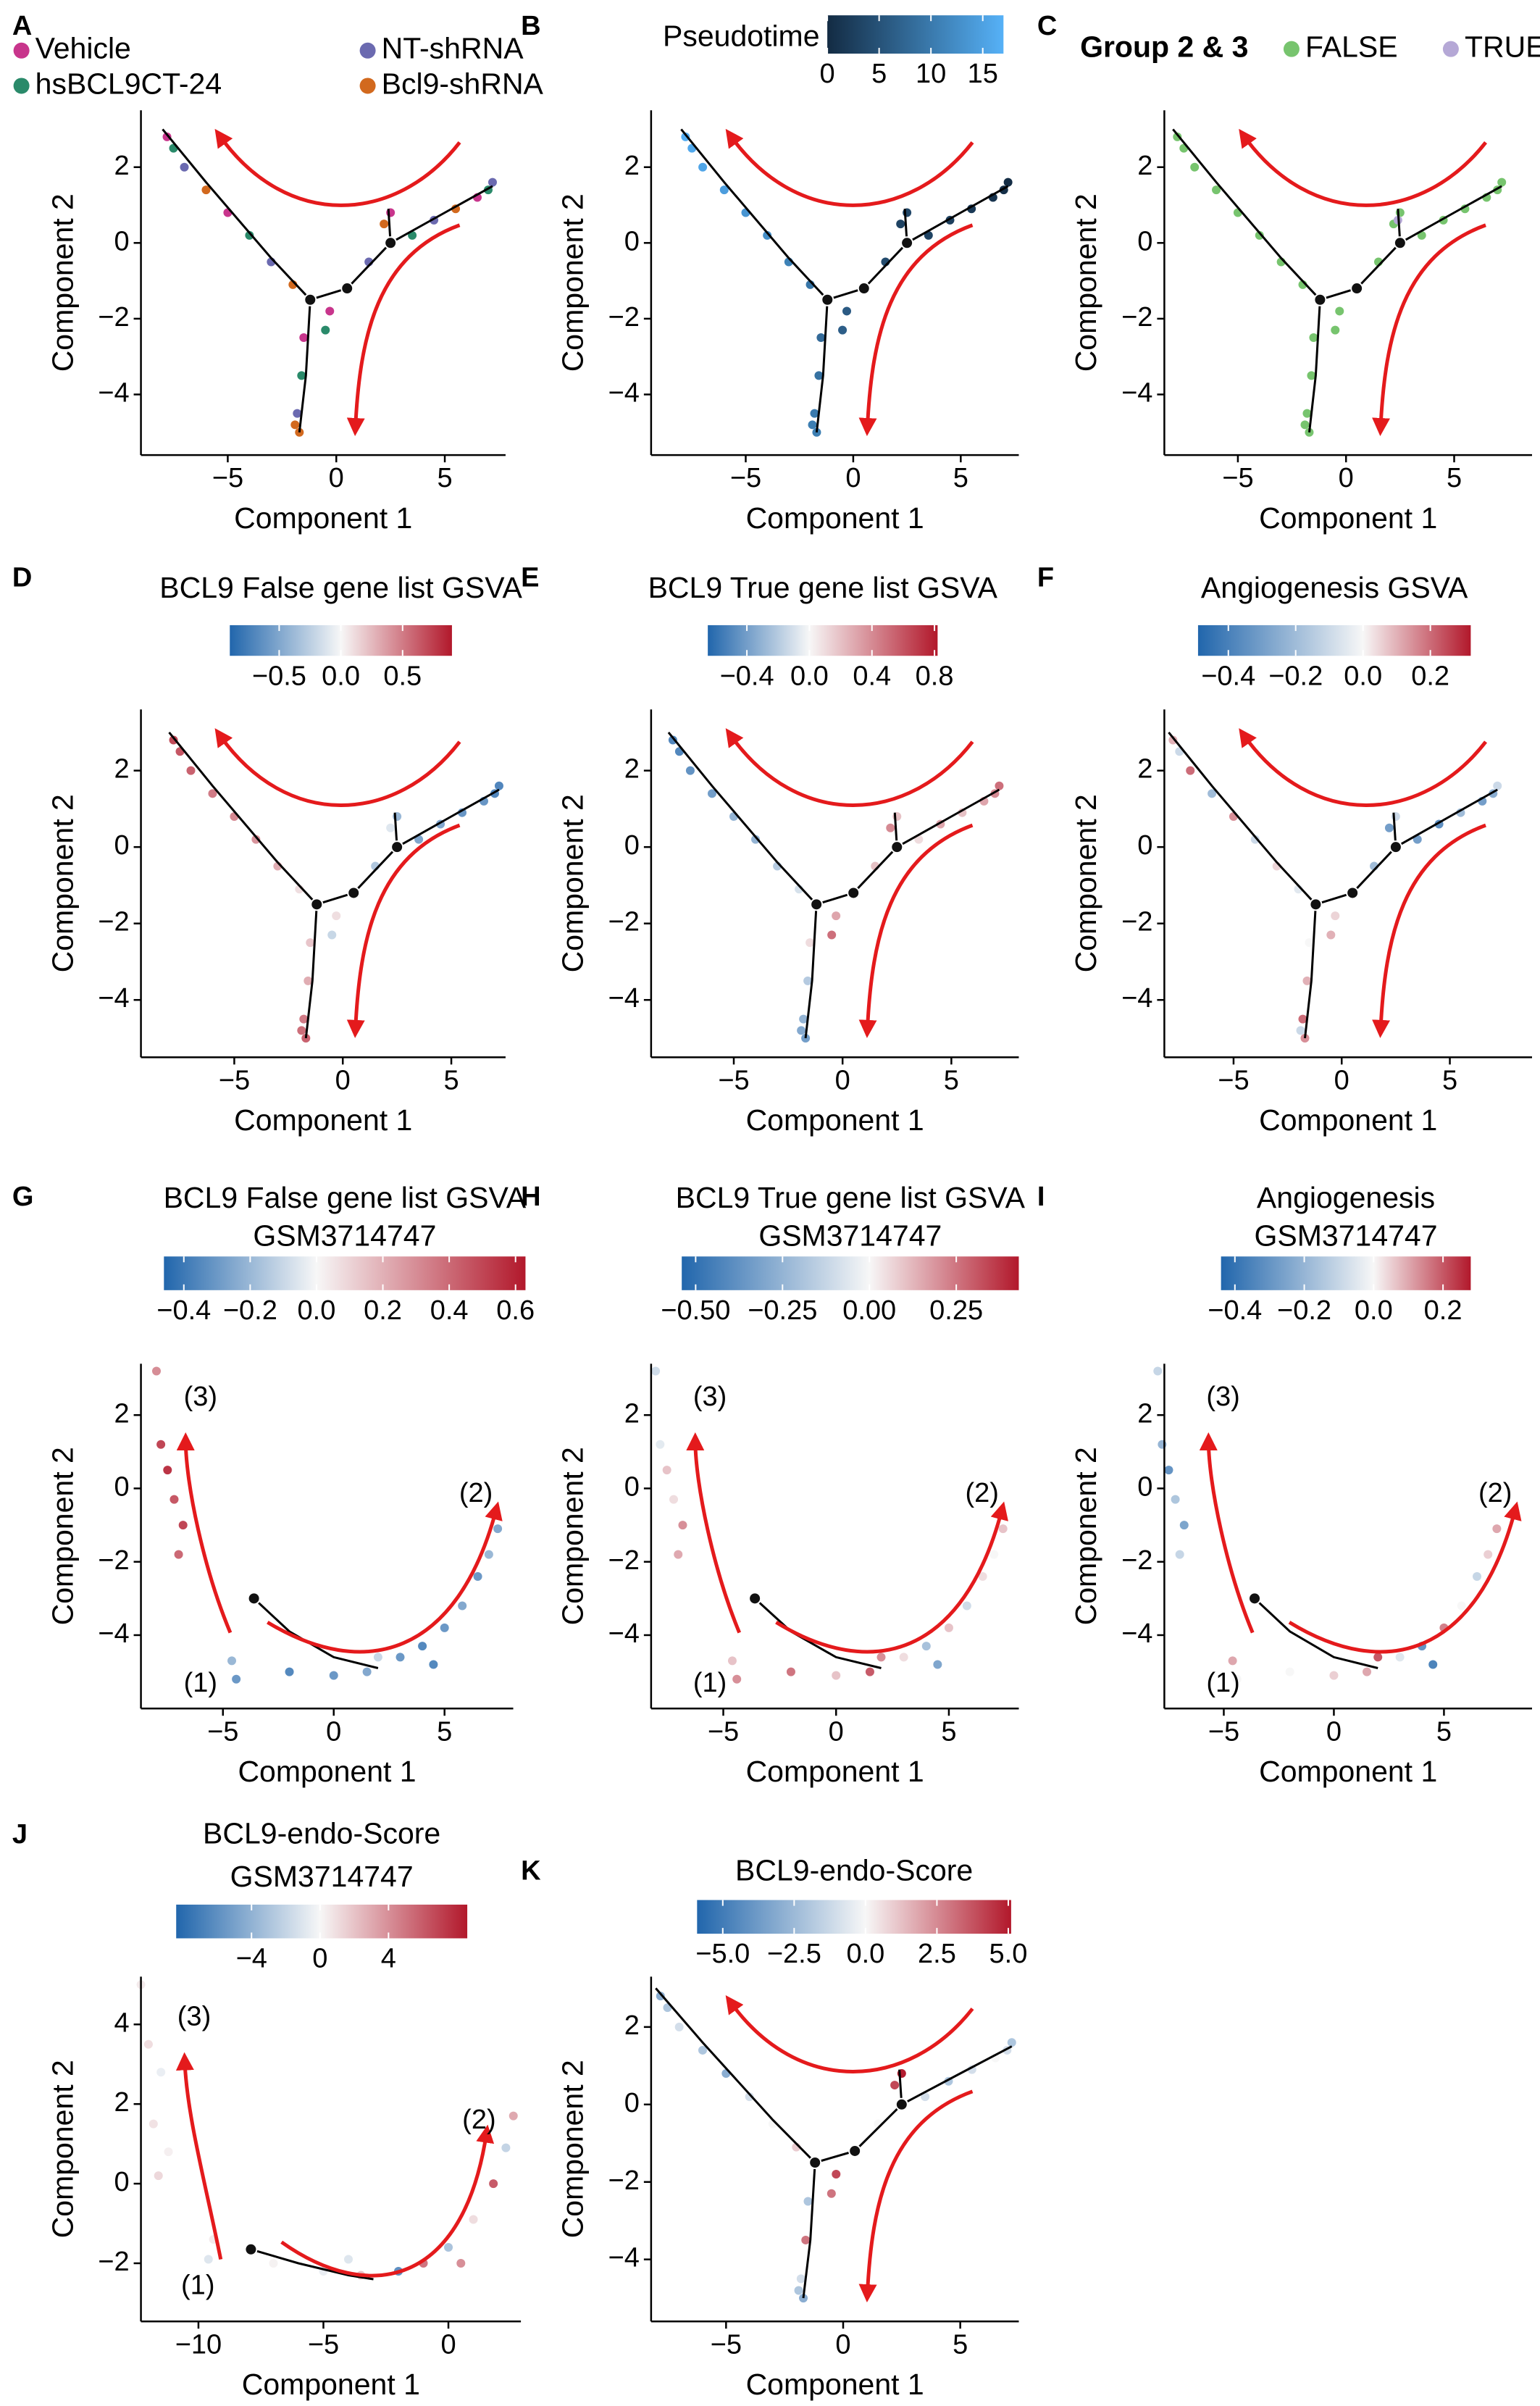 This screenshot has height=2406, width=1540. Describe the element at coordinates (854, 1870) in the screenshot. I see `panel-title: BCL9-endo-Score` at that location.